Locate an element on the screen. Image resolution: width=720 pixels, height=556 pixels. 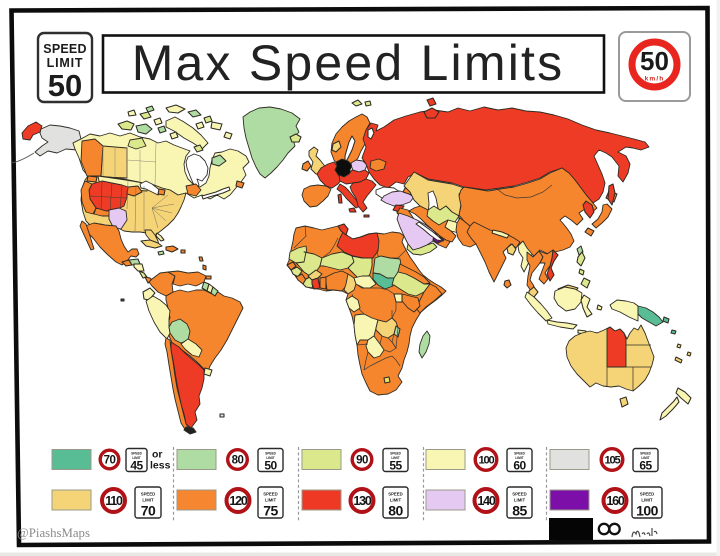
svg-text: 105 is located at coordinates (612, 461).